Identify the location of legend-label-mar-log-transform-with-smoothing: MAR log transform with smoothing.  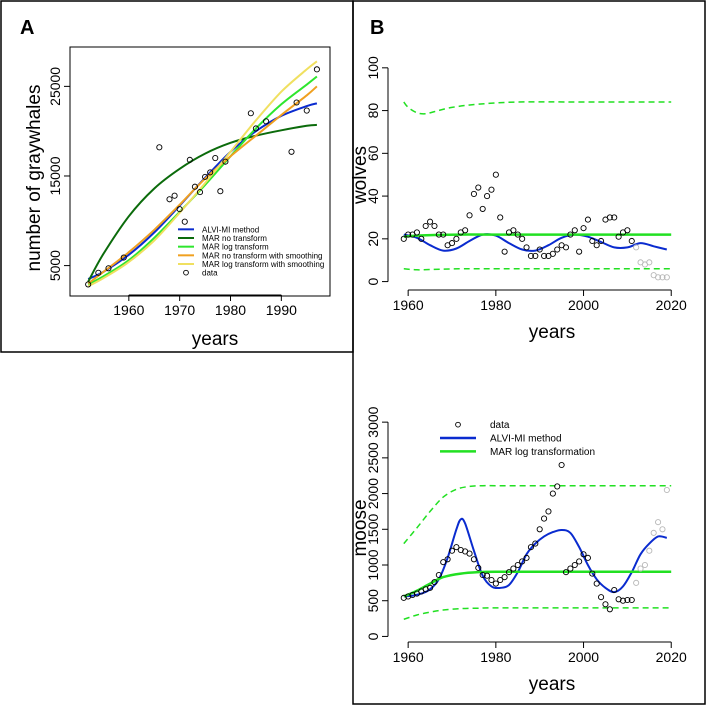
(263, 264).